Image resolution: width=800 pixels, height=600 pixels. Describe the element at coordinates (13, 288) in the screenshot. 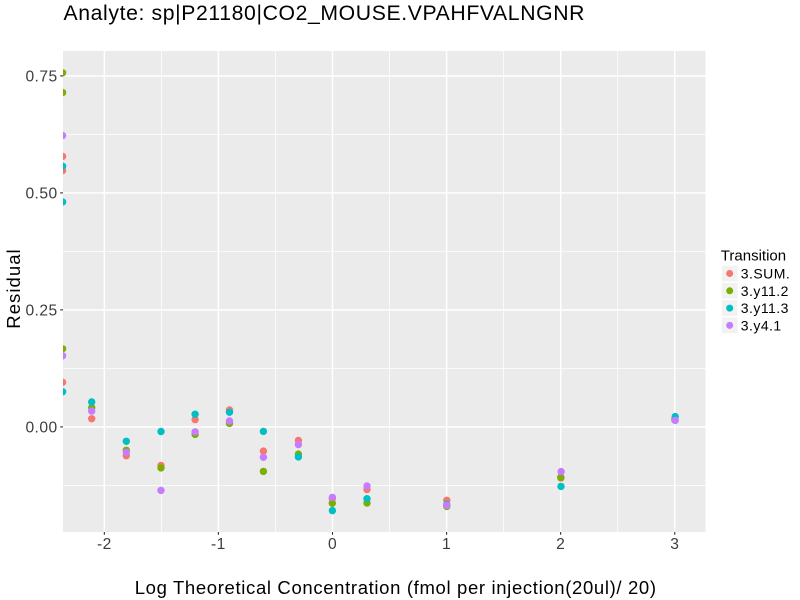

I see `svg-text: Residual` at that location.